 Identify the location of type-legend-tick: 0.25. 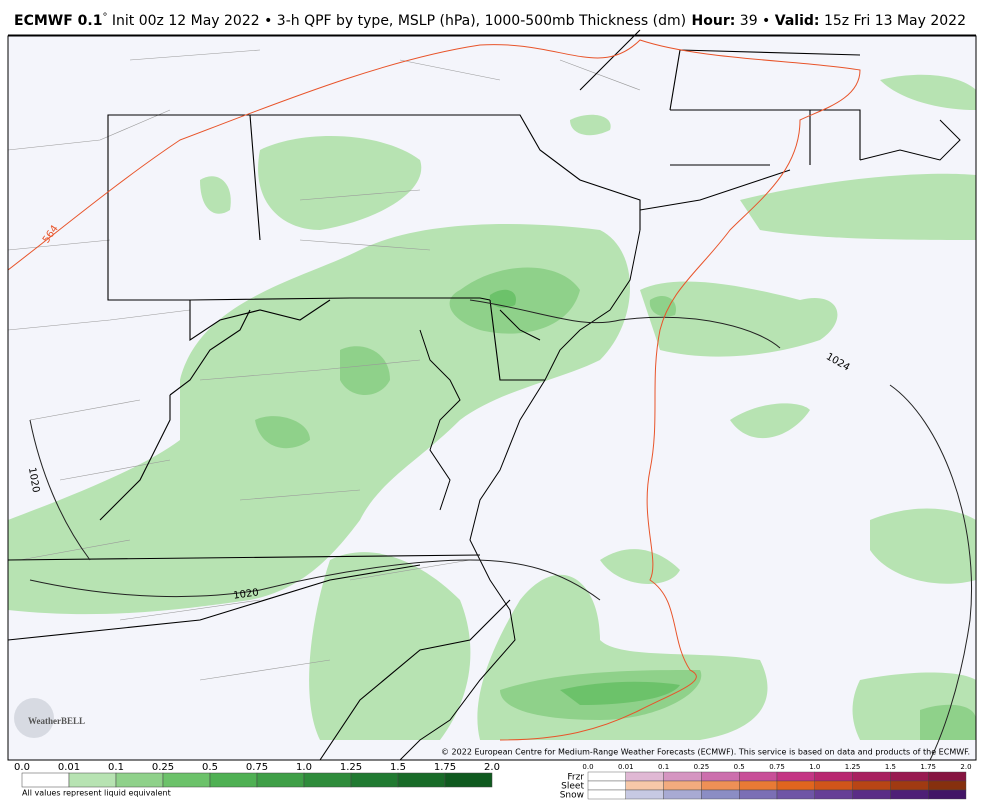
(702, 767).